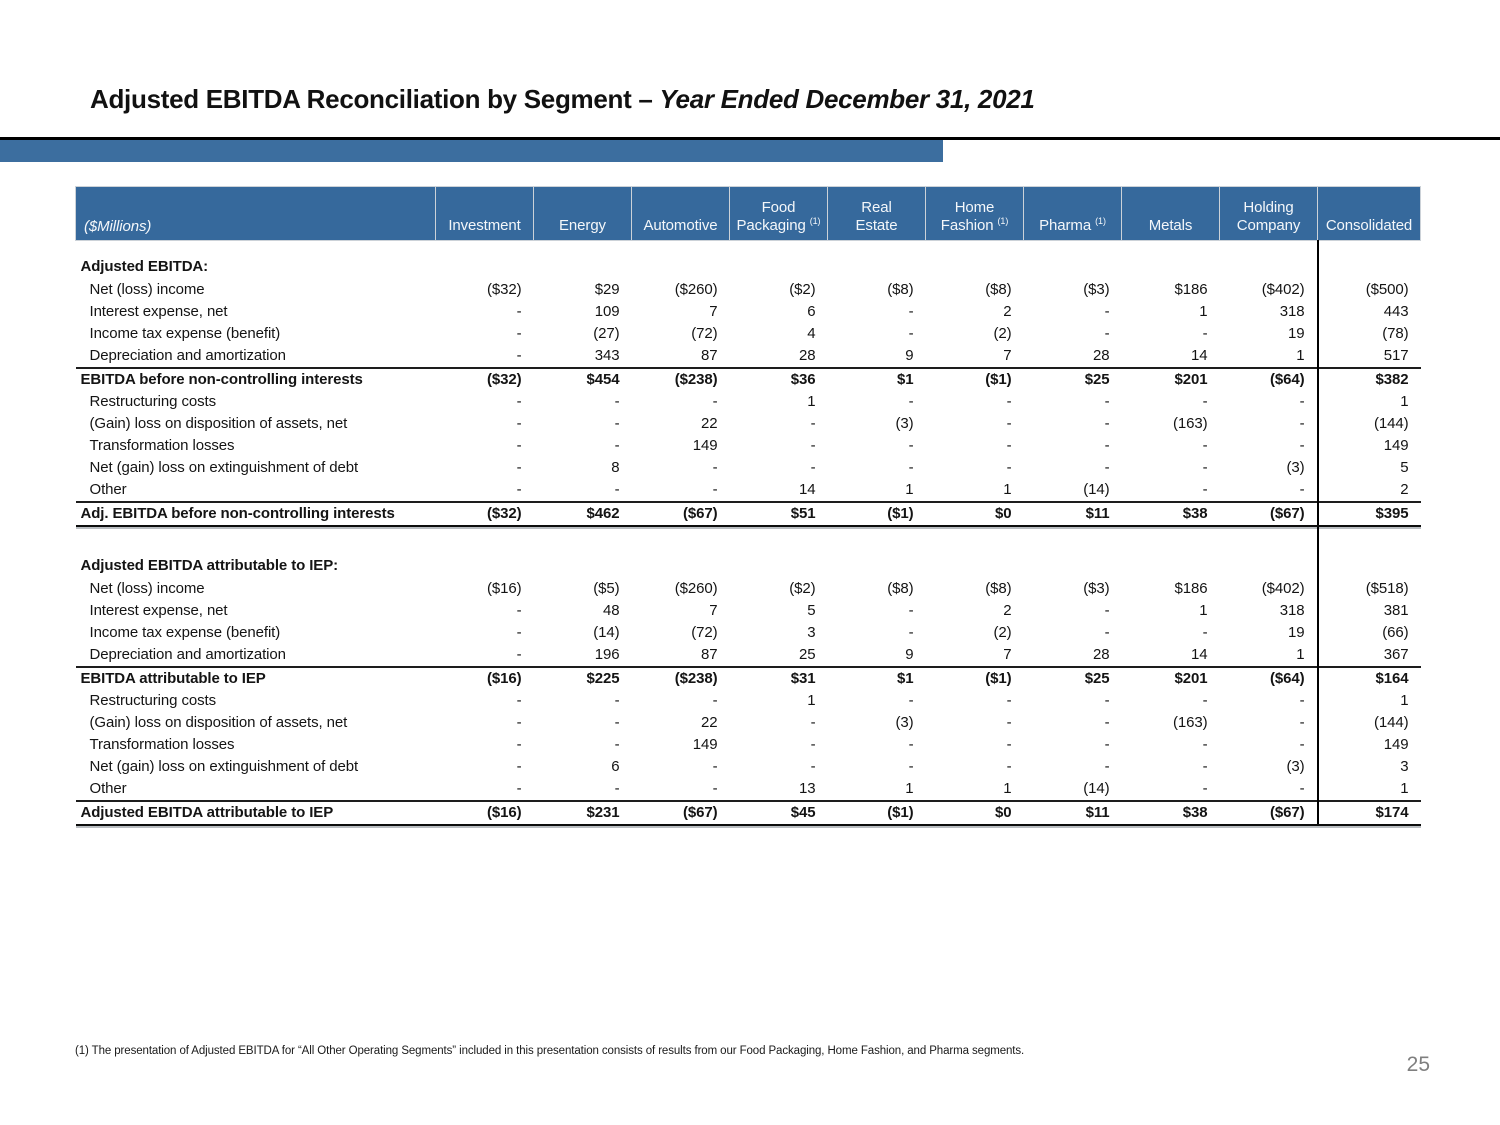 The height and width of the screenshot is (1125, 1500). Describe the element at coordinates (187, 654) in the screenshot. I see `row-label: Depreciation and amortization` at that location.